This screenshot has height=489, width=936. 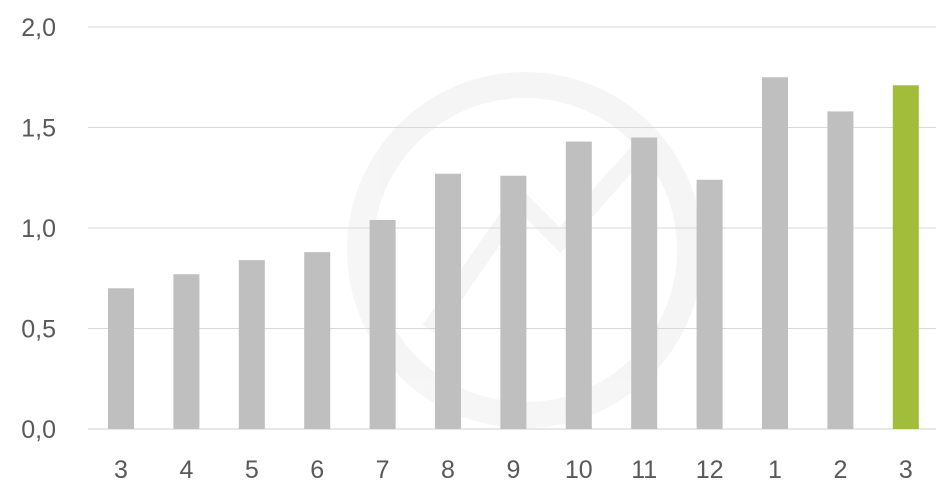 I want to click on x-axis: 3 4 5 6 7 8 9 10 11 12 1 2 3, so click(x=513, y=470).